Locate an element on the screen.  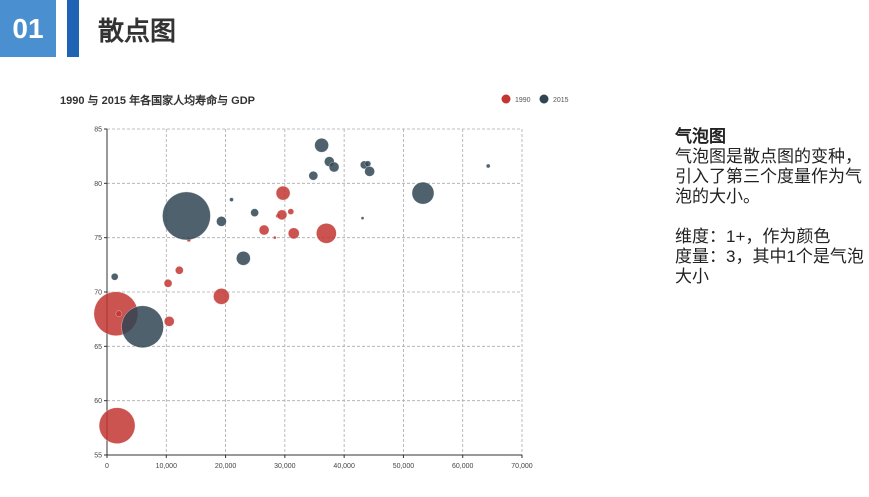
slide-number: 01 is located at coordinates (28, 28).